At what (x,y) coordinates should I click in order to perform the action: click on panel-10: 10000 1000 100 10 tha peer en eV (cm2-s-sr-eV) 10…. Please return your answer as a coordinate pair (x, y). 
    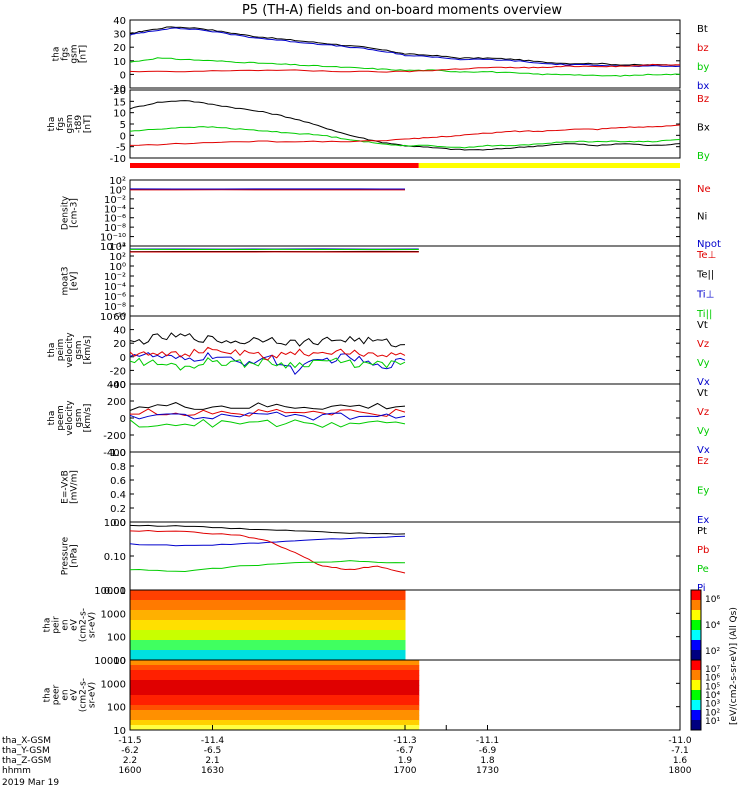
    Looking at the image, I should click on (382, 696).